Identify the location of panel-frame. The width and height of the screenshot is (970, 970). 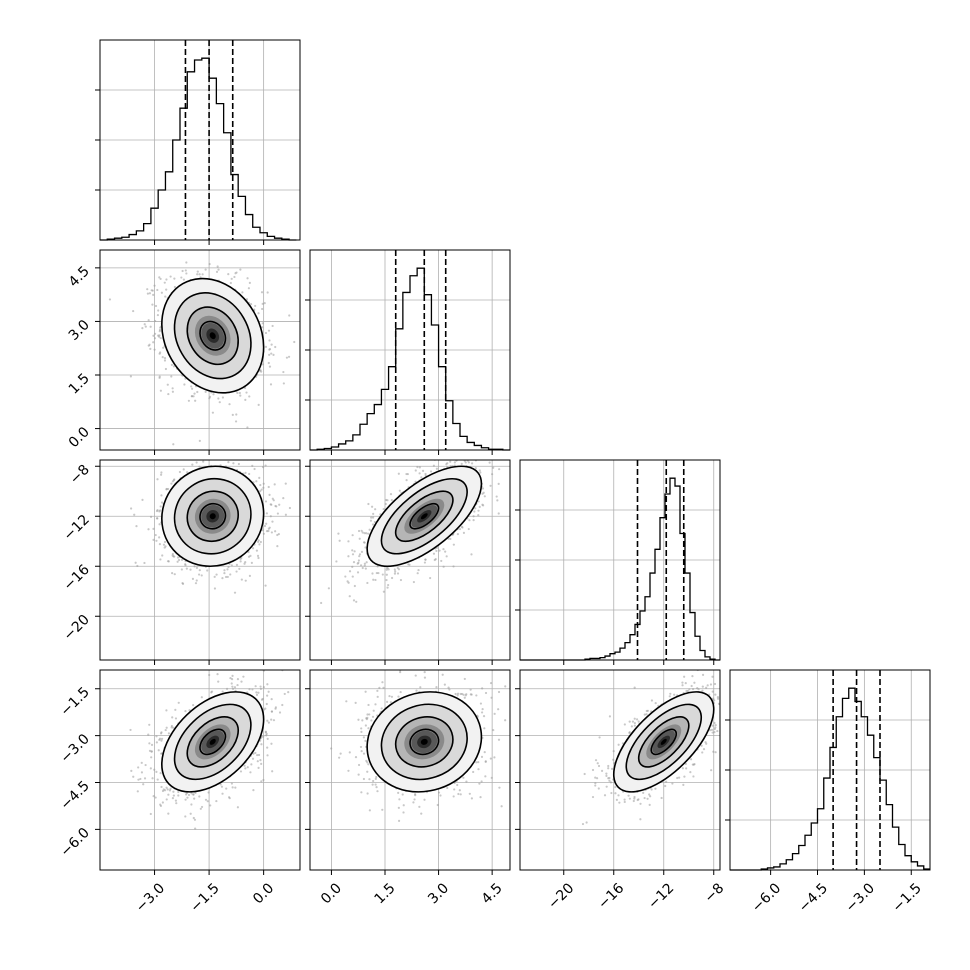
(200, 770).